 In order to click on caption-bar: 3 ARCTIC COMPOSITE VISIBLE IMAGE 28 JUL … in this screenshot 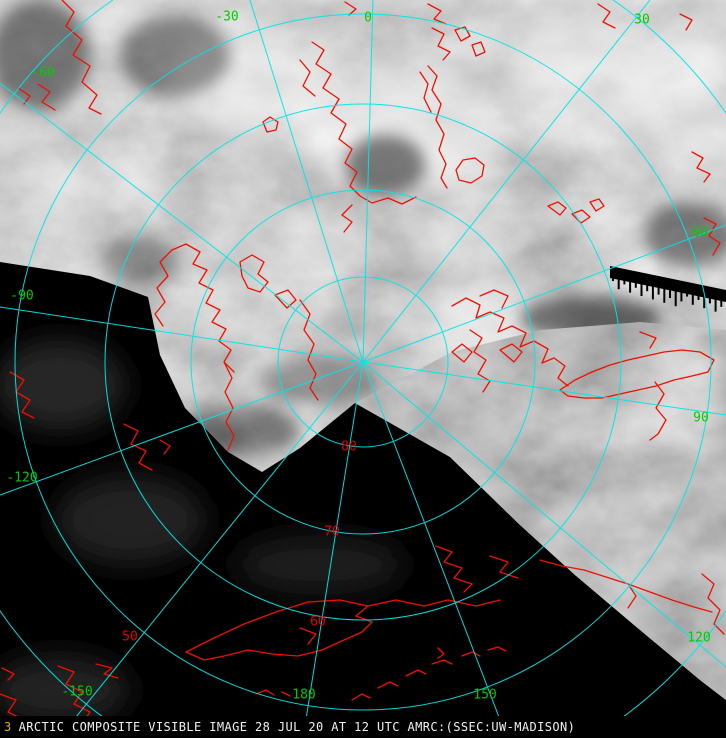, I will do `click(363, 727)`.